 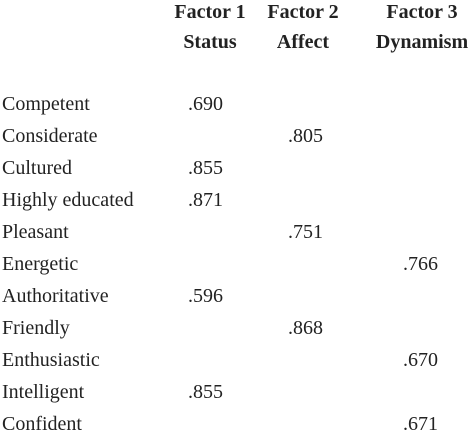 What do you see at coordinates (50, 136) in the screenshot?
I see `row-label: Considerate` at bounding box center [50, 136].